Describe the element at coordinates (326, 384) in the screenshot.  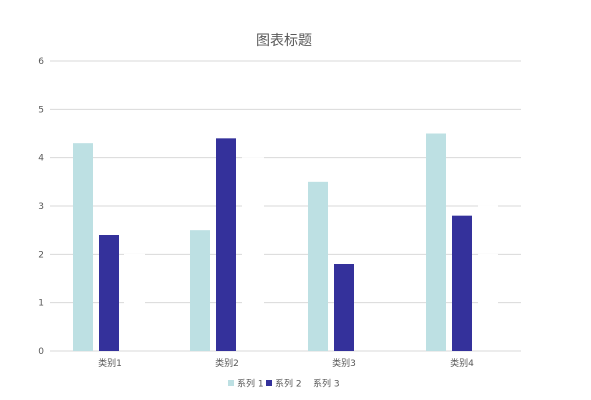
I see `legend-label: 系列 3` at that location.